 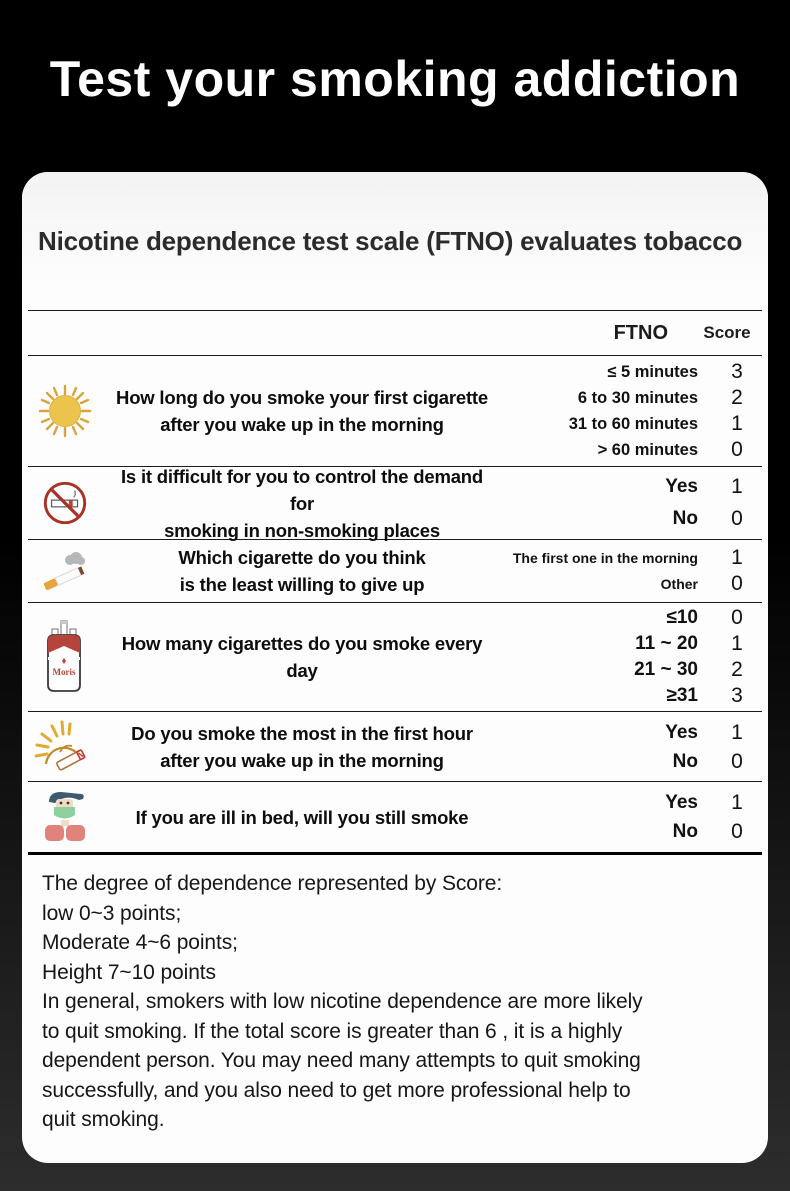 What do you see at coordinates (737, 657) in the screenshot?
I see `score-values: 0 1 2 3` at bounding box center [737, 657].